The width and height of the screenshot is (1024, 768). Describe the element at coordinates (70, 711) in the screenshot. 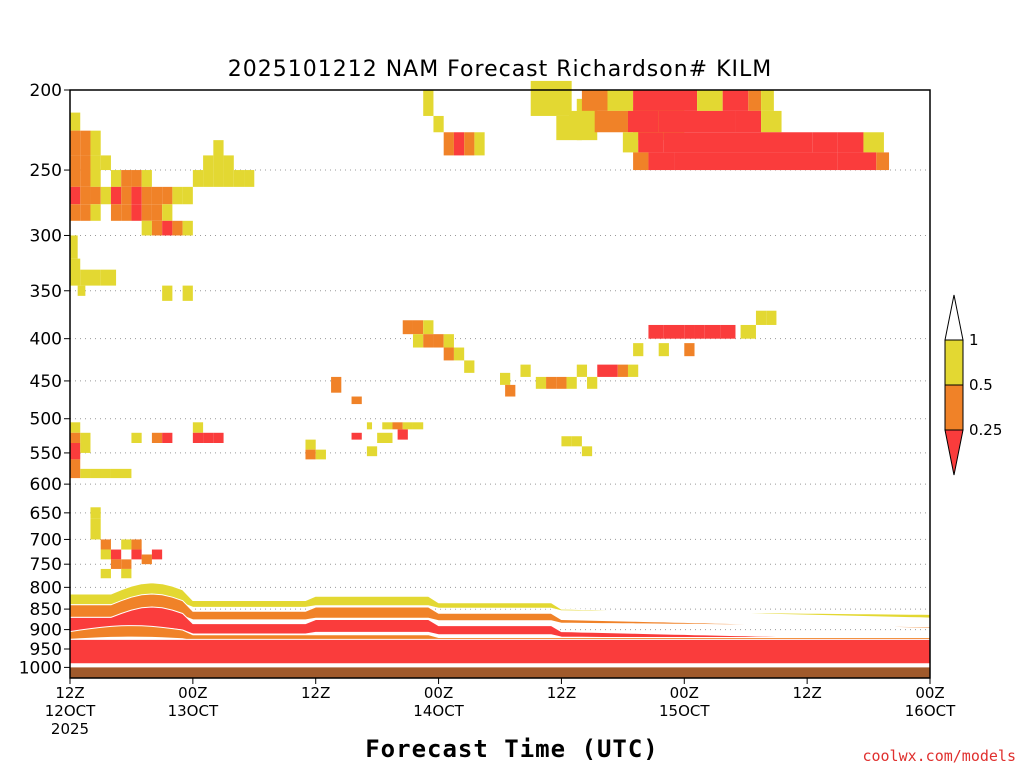

I see `x-tick-date: 12OCT` at that location.